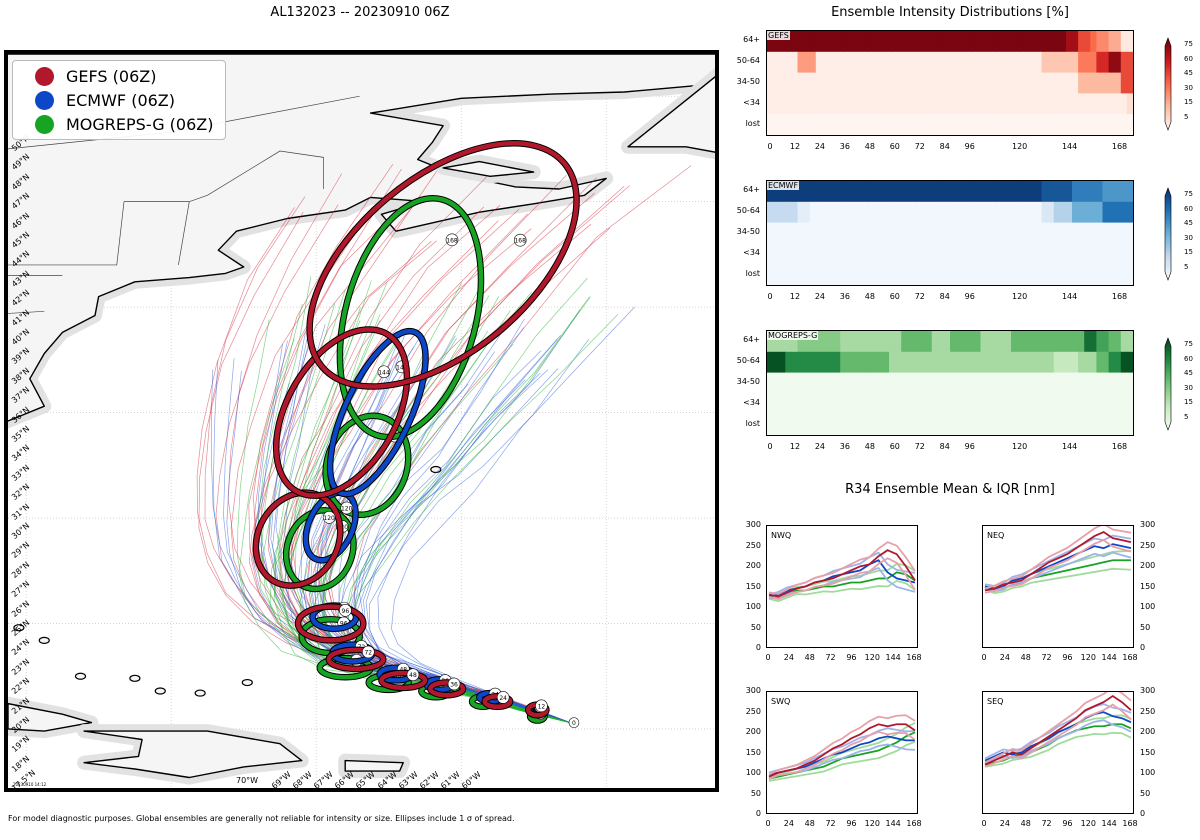 The width and height of the screenshot is (1200, 840). Describe the element at coordinates (758, 813) in the screenshot. I see `r34-y-tick: 0` at that location.